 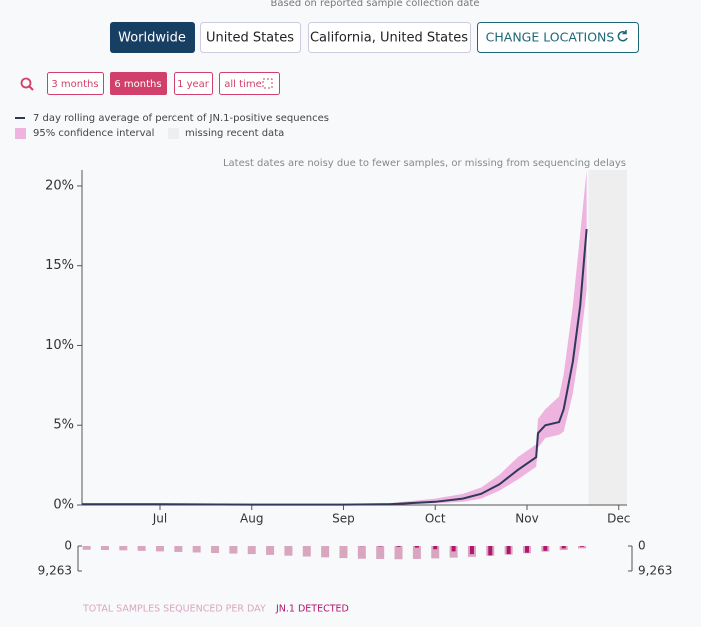 I want to click on y-tick-label: 0%, so click(x=63, y=505).